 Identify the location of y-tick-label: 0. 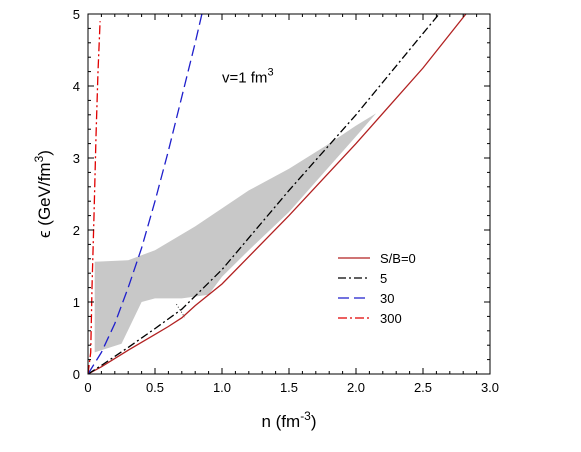
(76, 374).